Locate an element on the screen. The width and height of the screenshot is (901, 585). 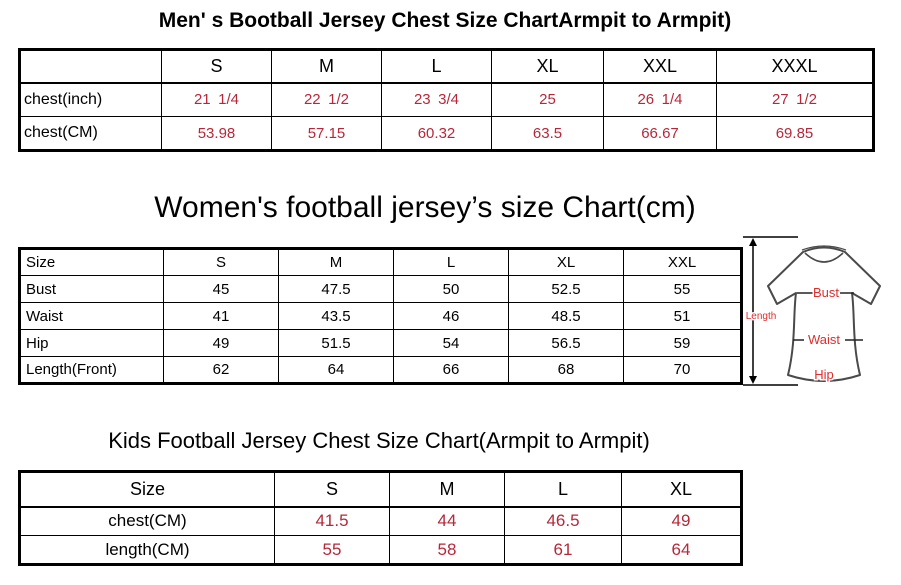
womens-header-row: Size S M L XL XXL is located at coordinates (380, 262).